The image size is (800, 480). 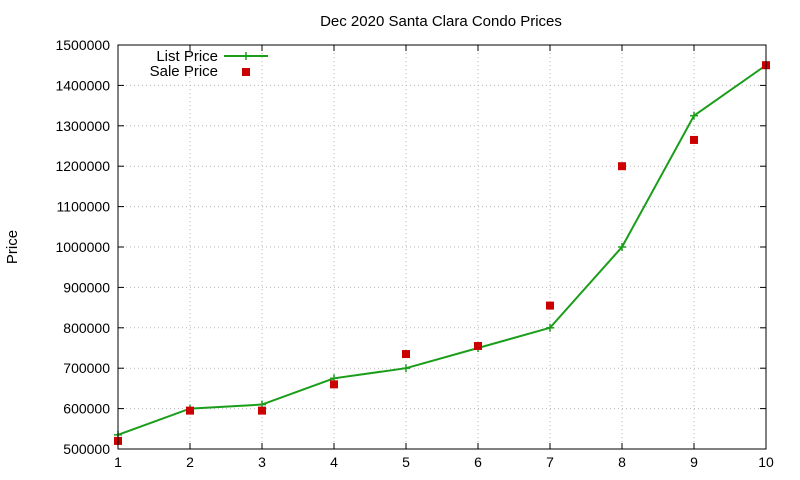 I want to click on y-tick-label: 1000000, so click(x=82, y=247).